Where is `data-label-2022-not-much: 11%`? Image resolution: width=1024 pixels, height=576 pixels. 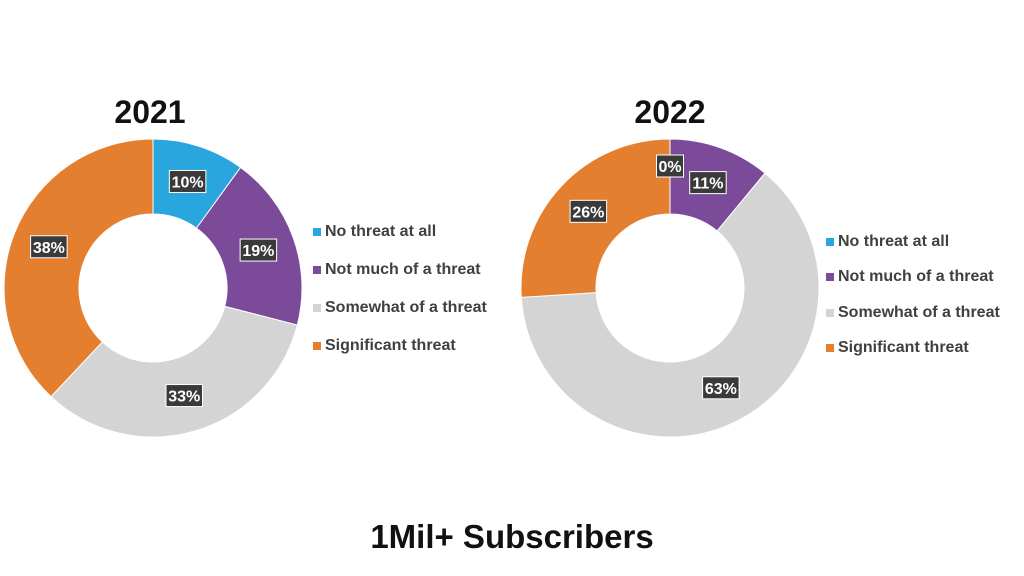 data-label-2022-not-much: 11% is located at coordinates (708, 183).